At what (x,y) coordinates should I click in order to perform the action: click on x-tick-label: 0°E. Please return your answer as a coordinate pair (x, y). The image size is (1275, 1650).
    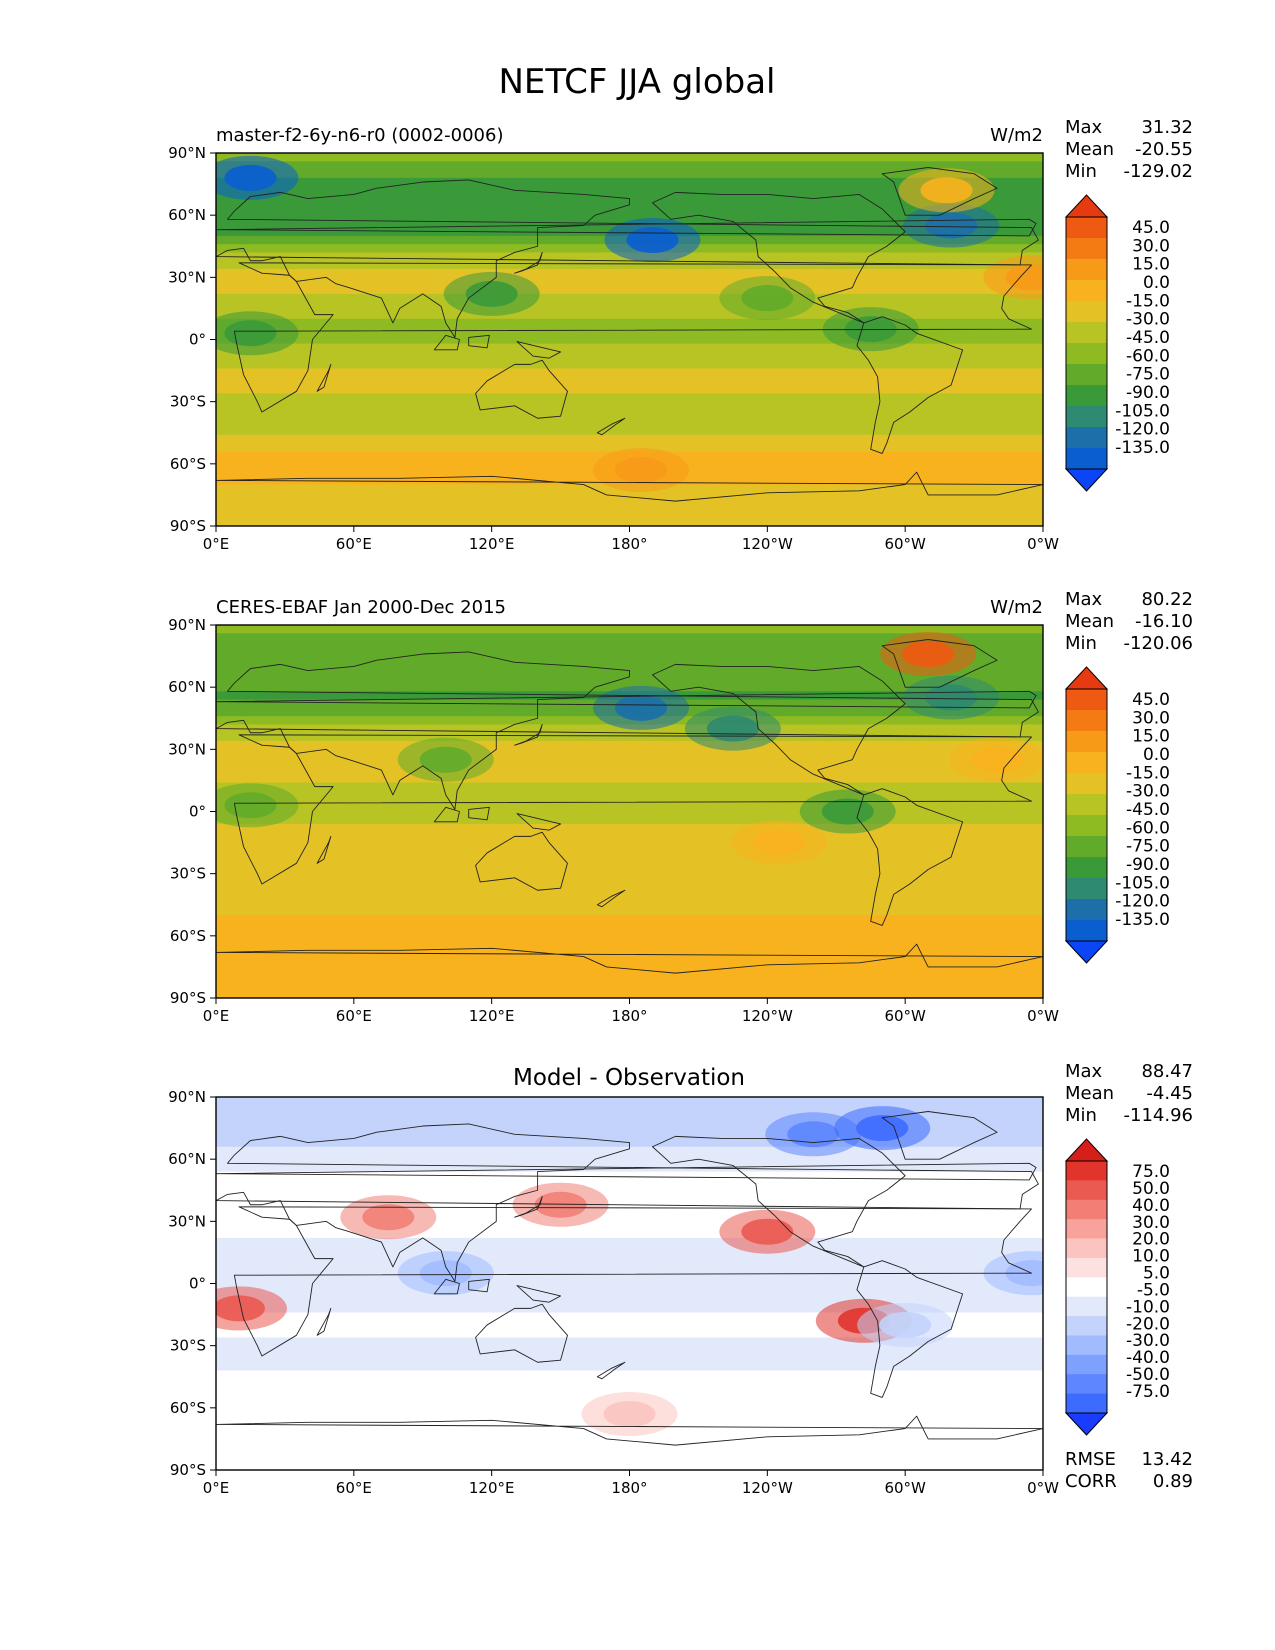
    Looking at the image, I should click on (216, 1488).